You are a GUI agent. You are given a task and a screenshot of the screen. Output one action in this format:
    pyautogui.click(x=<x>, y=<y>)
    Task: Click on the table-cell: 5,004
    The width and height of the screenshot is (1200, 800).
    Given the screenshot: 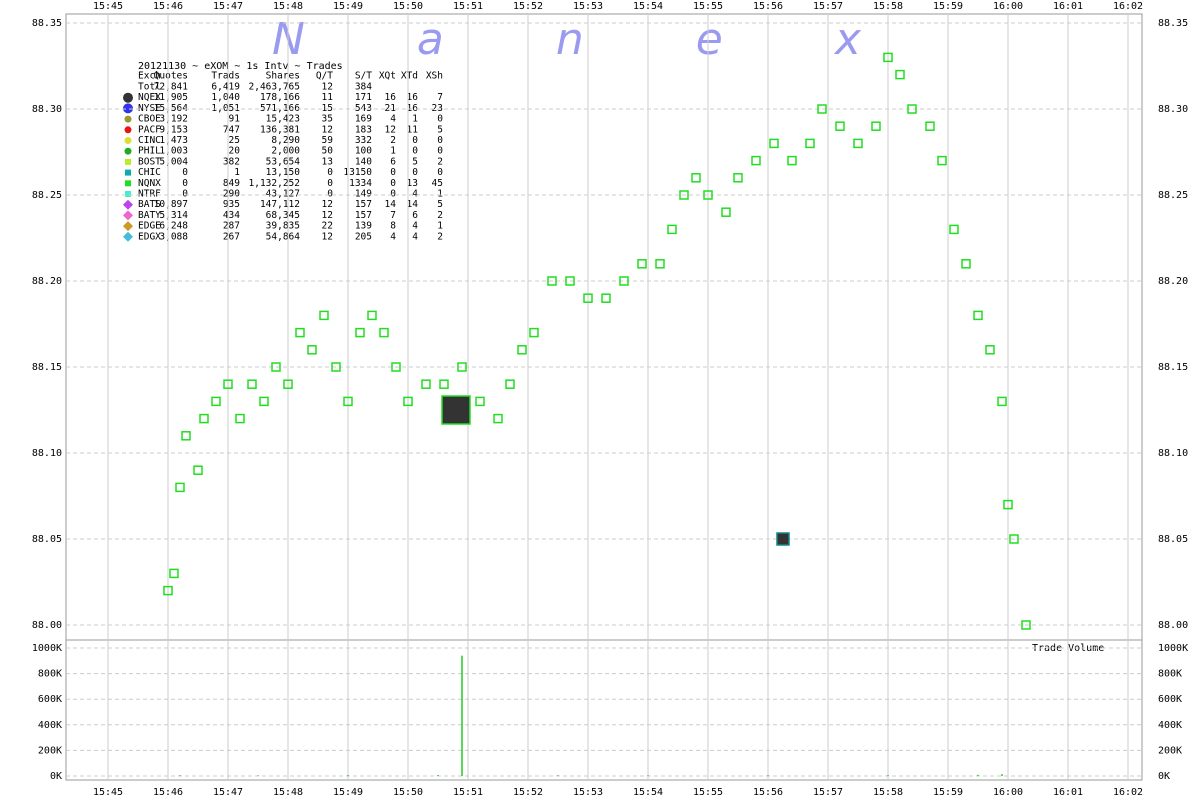 What is the action you would take?
    pyautogui.click(x=173, y=161)
    